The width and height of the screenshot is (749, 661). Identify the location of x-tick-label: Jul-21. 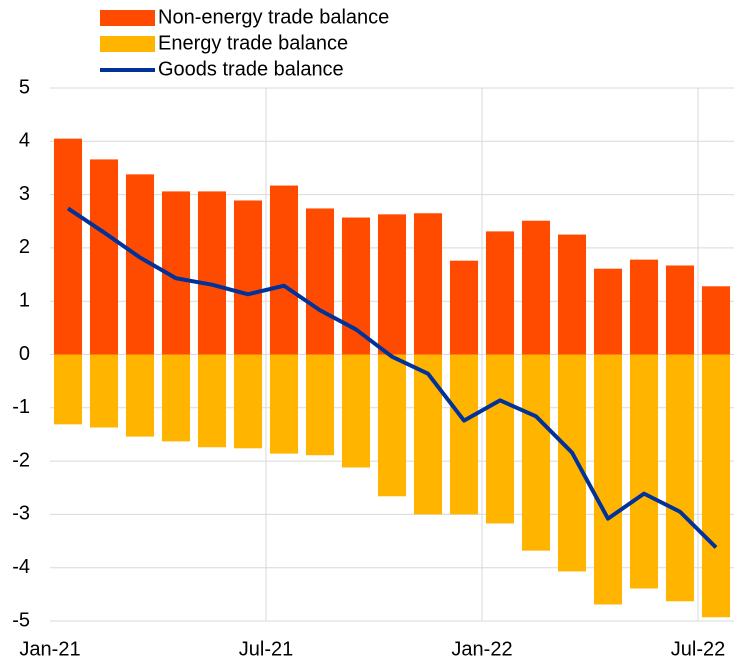
(266, 649).